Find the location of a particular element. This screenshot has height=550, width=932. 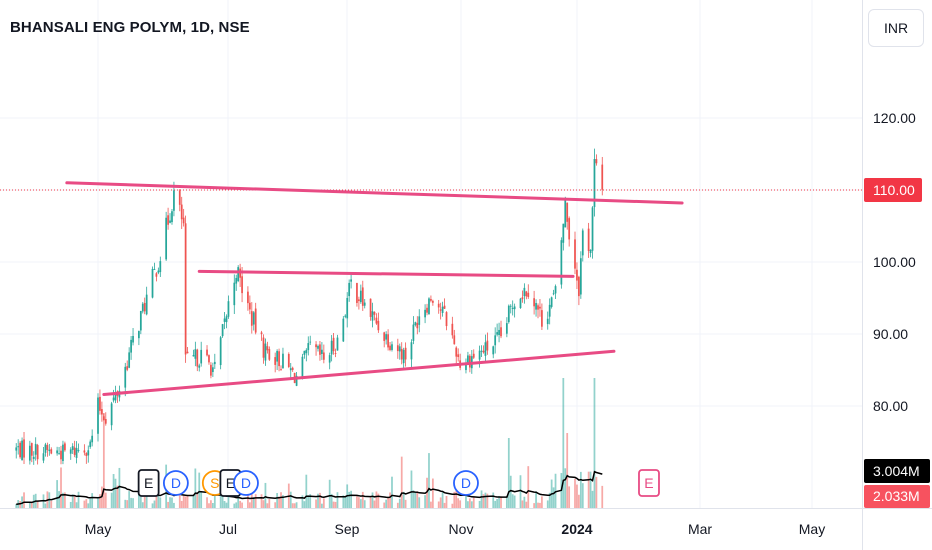

time-tick-label: May is located at coordinates (812, 529).